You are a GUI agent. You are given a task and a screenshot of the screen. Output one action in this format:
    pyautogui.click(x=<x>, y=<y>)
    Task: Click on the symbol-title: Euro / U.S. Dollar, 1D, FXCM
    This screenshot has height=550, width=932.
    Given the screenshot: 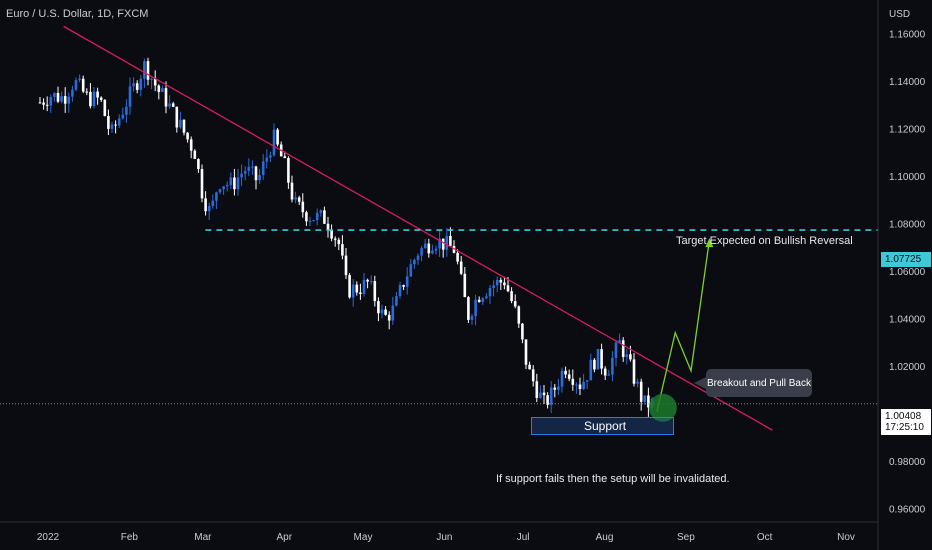 What is the action you would take?
    pyautogui.click(x=77, y=14)
    